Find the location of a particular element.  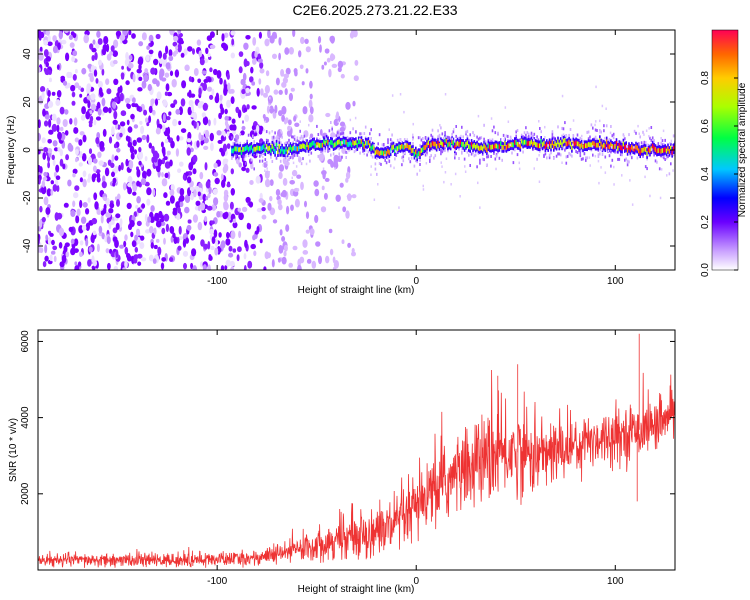

colorbar-tick-label: 0.8 is located at coordinates (705, 78).